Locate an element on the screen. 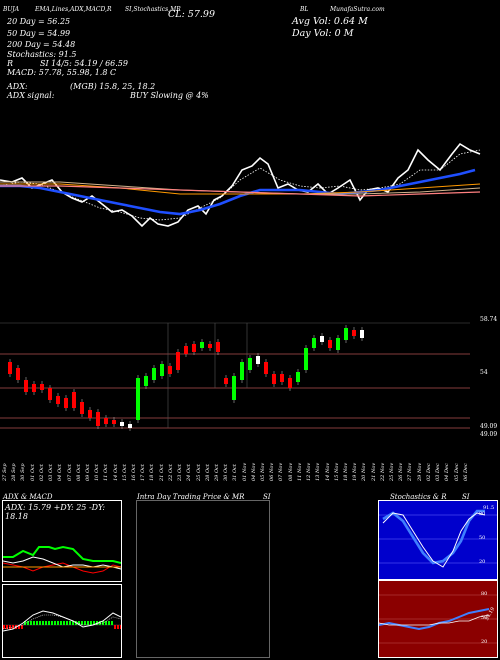  date-label: 08 Nov is located at coordinates (290, 471).